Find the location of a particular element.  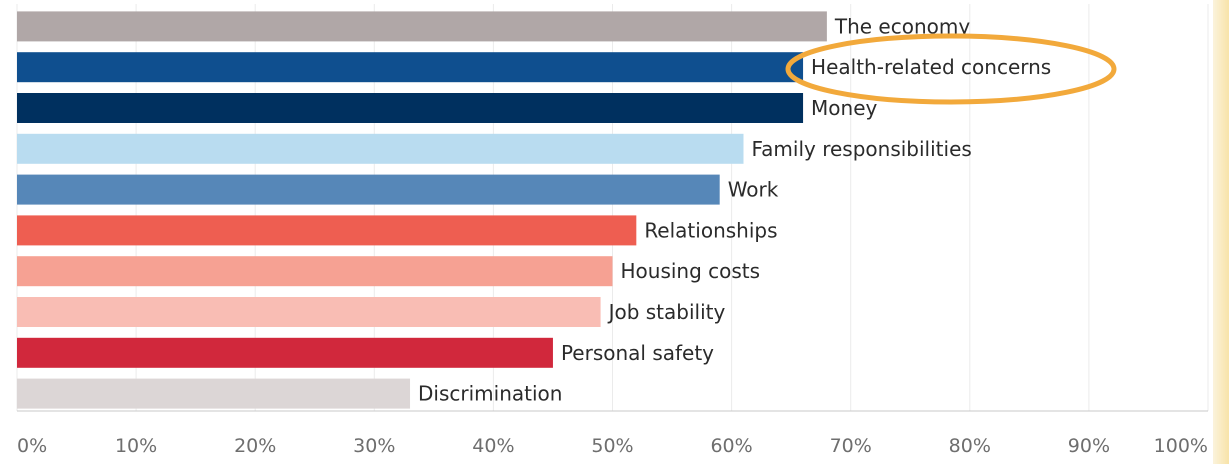

x-tick-label: 50% is located at coordinates (612, 446).